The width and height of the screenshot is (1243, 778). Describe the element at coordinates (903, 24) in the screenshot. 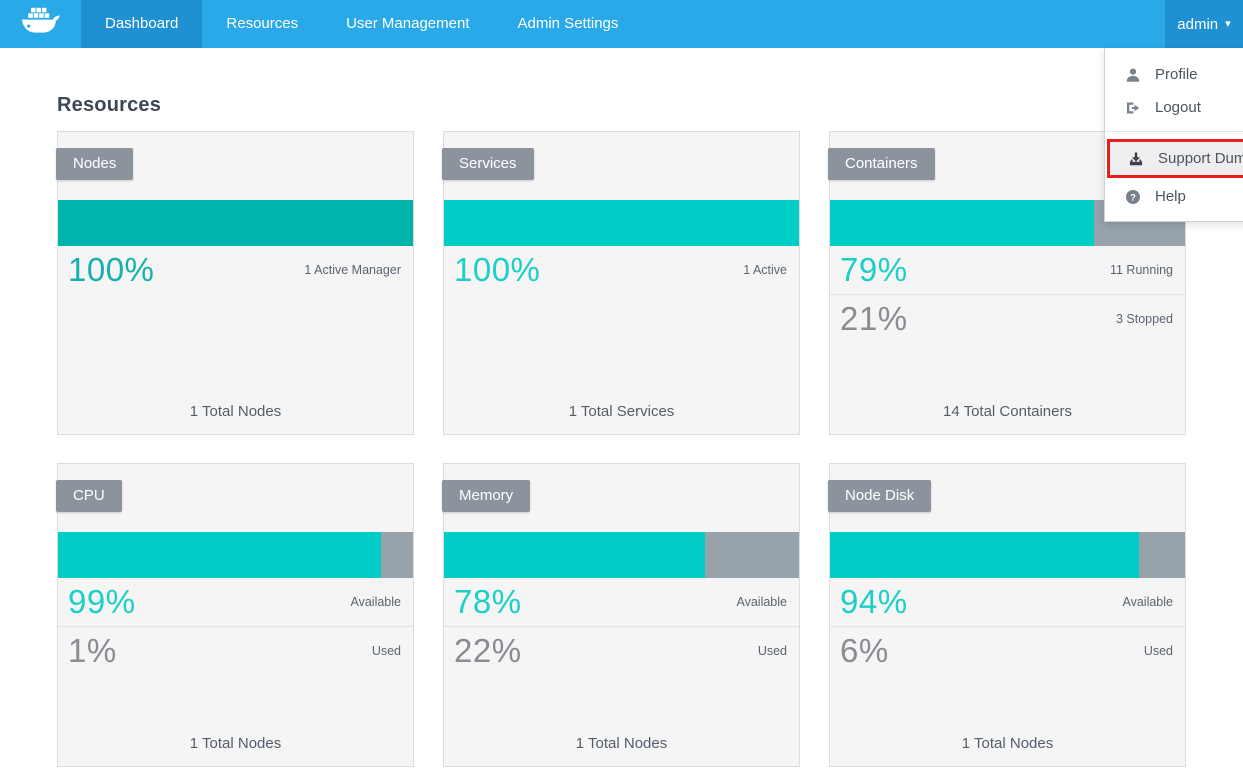

I see `nav-spacer` at that location.